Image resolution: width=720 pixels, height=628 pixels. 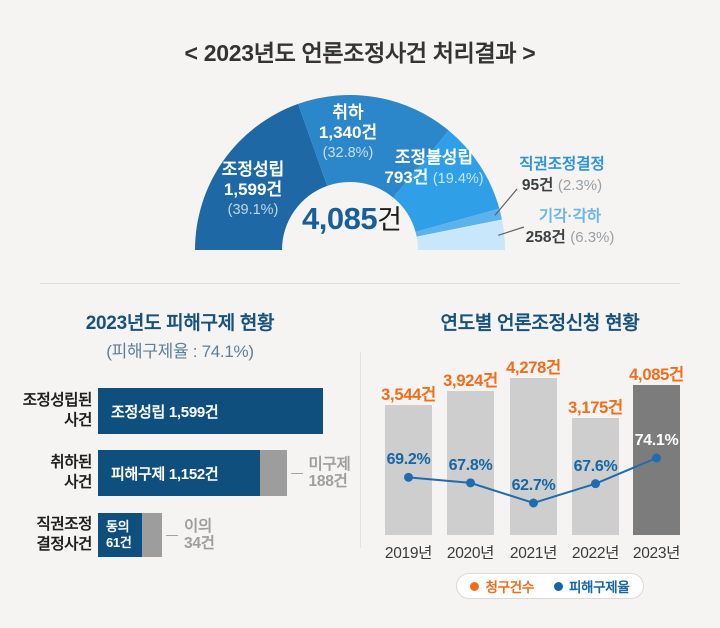 I want to click on donut-chart, so click(x=360, y=172).